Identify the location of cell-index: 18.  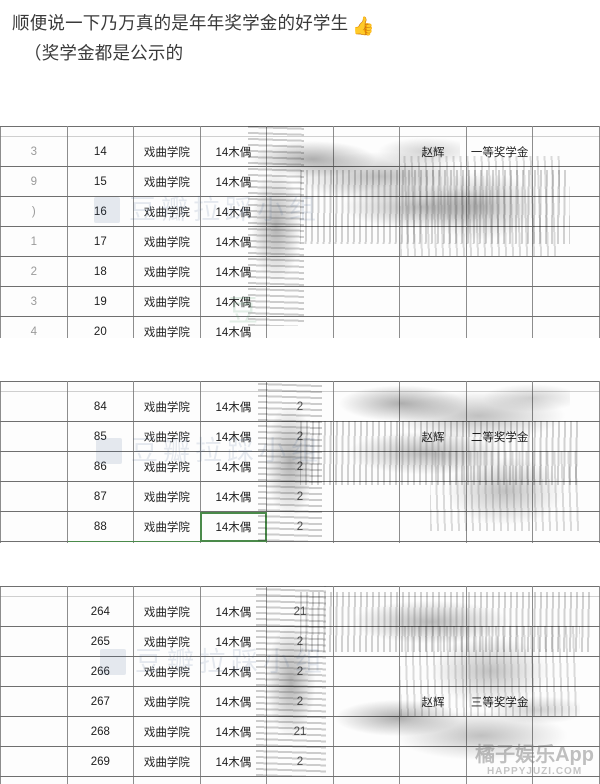
(100, 271).